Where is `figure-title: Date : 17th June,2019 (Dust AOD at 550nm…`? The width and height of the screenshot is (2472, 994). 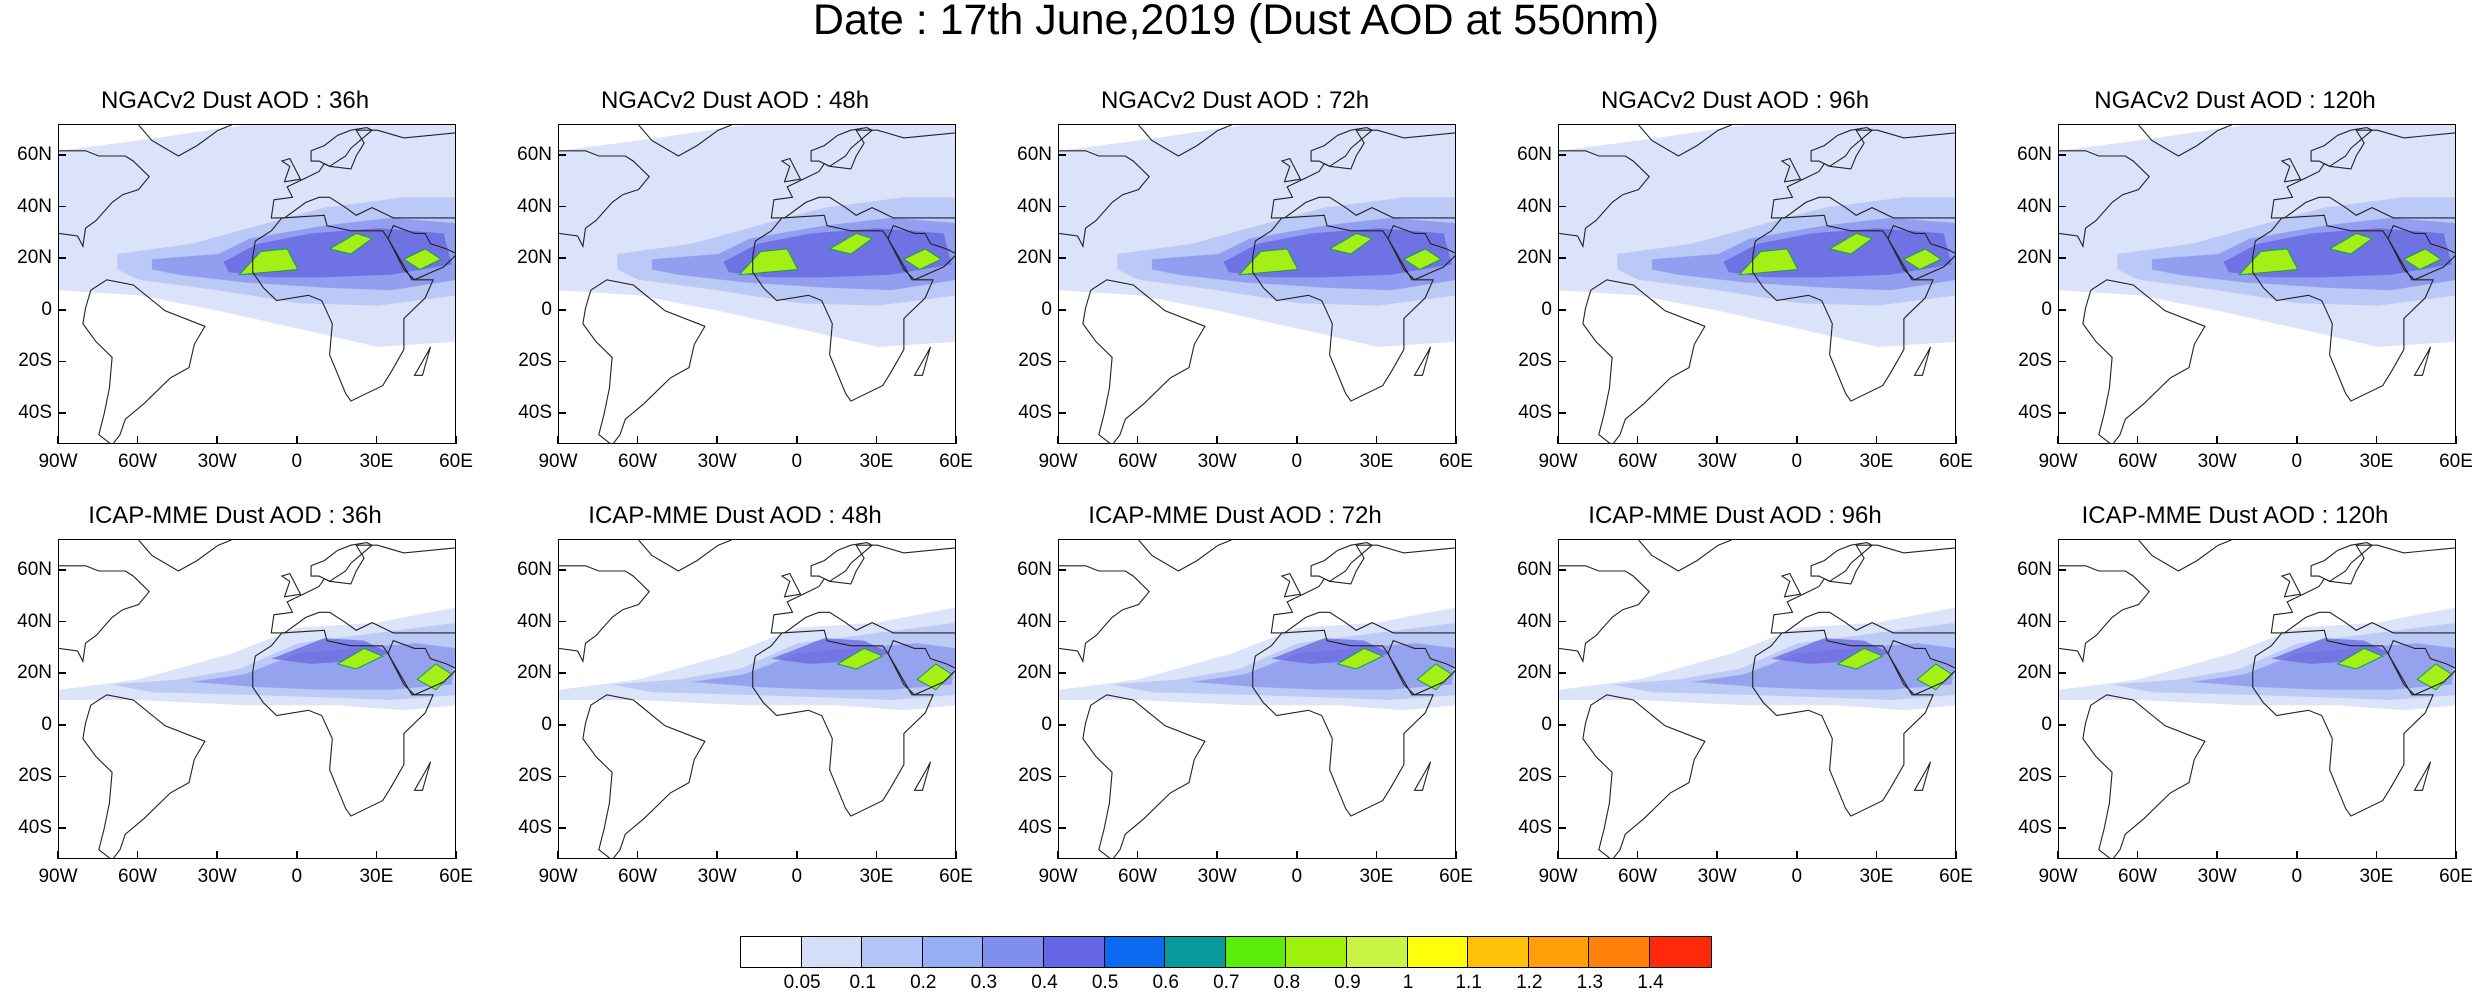
figure-title: Date : 17th June,2019 (Dust AOD at 550nm… is located at coordinates (1236, 22).